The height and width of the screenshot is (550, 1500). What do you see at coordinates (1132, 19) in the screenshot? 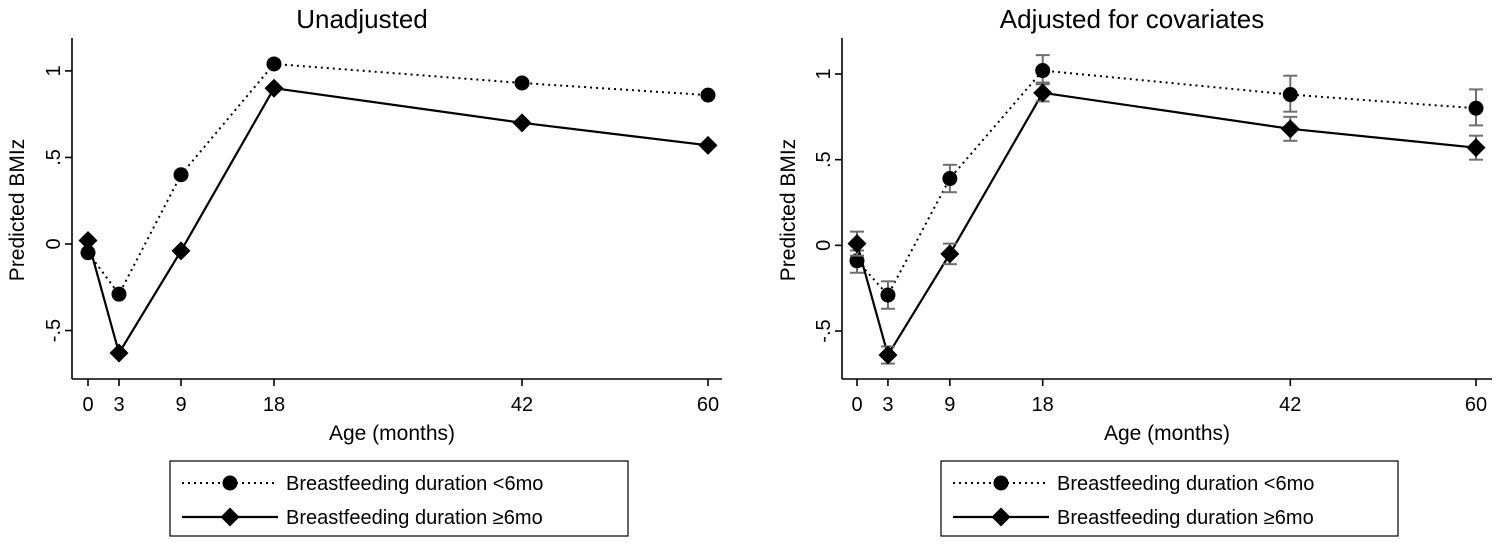
I see `chart-title: Adjusted for covariates` at bounding box center [1132, 19].